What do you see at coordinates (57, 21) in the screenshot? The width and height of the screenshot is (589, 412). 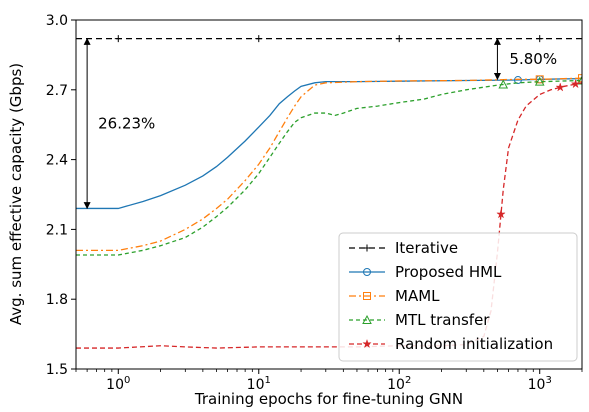 I see `y-tick-label: 3.0` at bounding box center [57, 21].